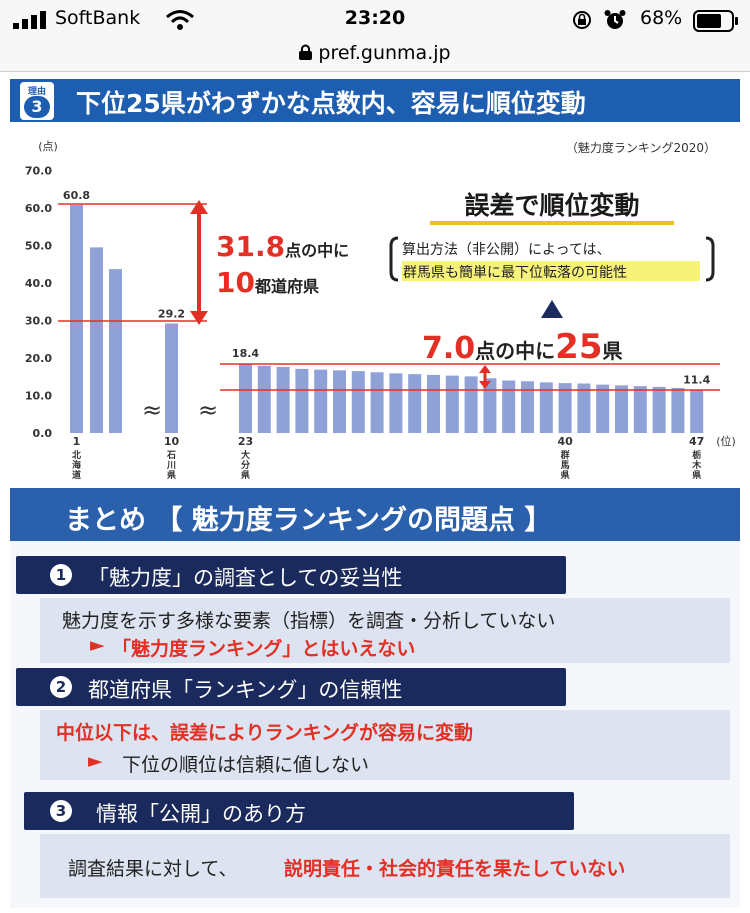  What do you see at coordinates (245, 465) in the screenshot?
I see `prefecture-label: 分` at bounding box center [245, 465].